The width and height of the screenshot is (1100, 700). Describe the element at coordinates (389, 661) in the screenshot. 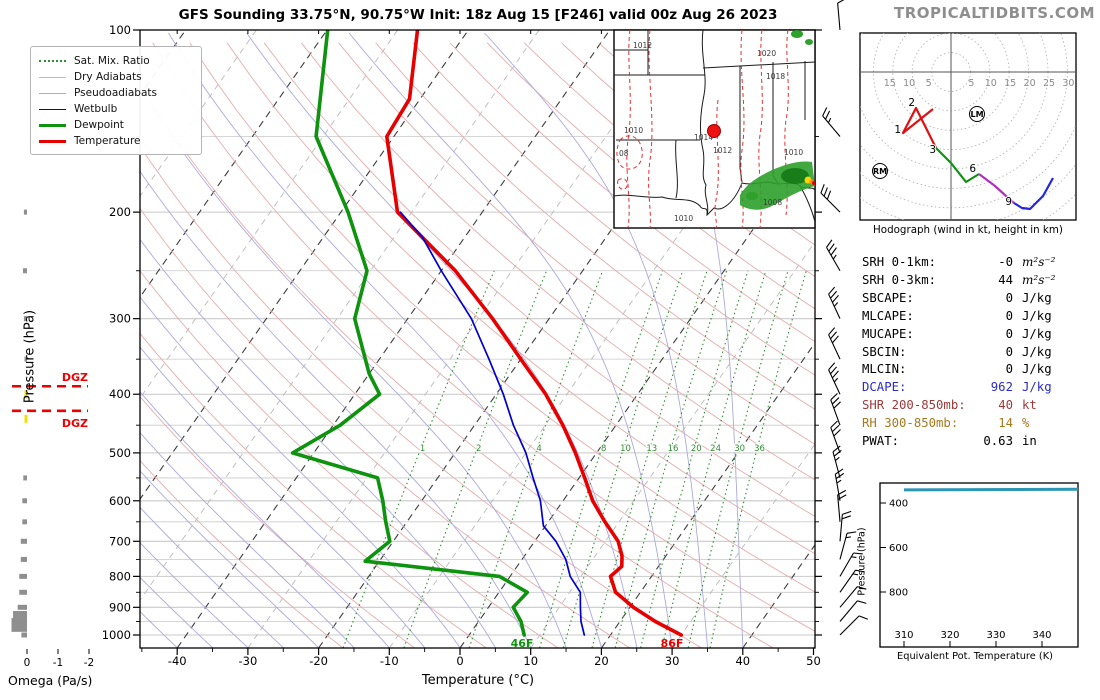

I see `svg-text: -10` at that location.